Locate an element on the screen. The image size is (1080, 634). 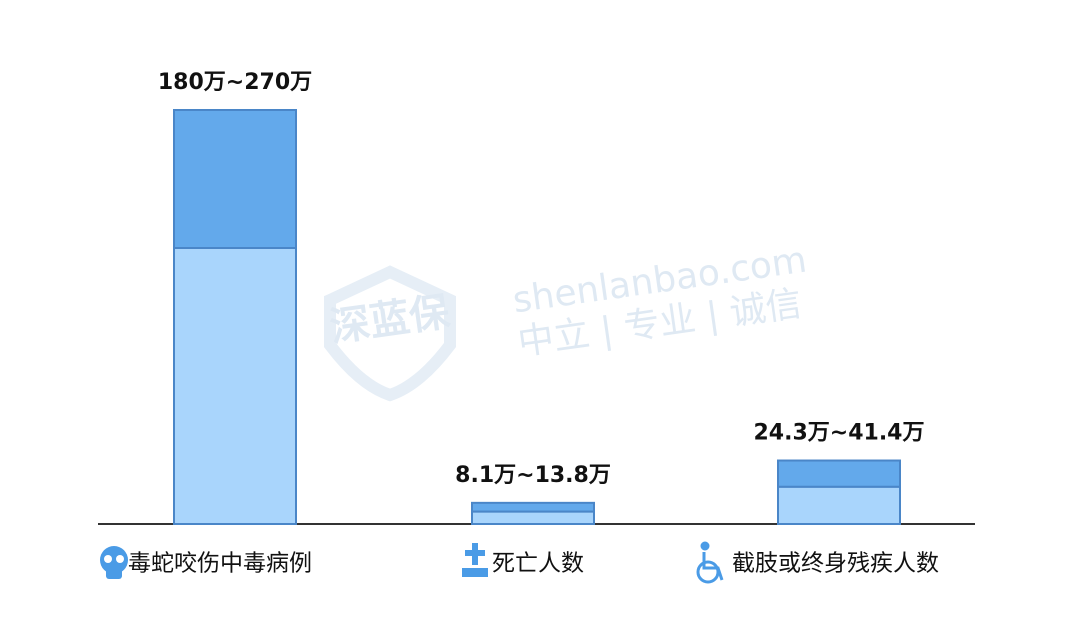
icon-skull is located at coordinates (114, 562).